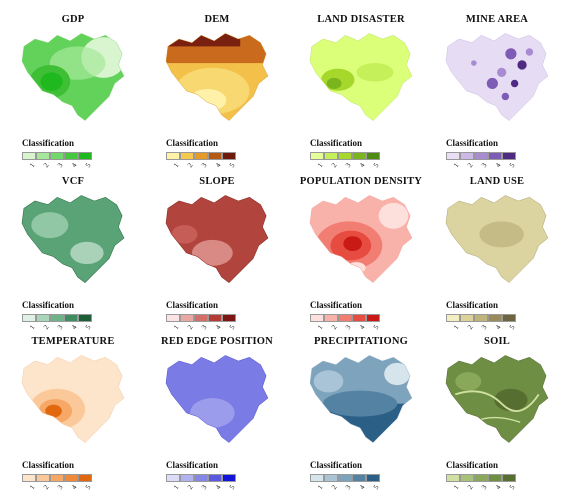  Describe the element at coordinates (361, 239) in the screenshot. I see `population-density-map` at that location.